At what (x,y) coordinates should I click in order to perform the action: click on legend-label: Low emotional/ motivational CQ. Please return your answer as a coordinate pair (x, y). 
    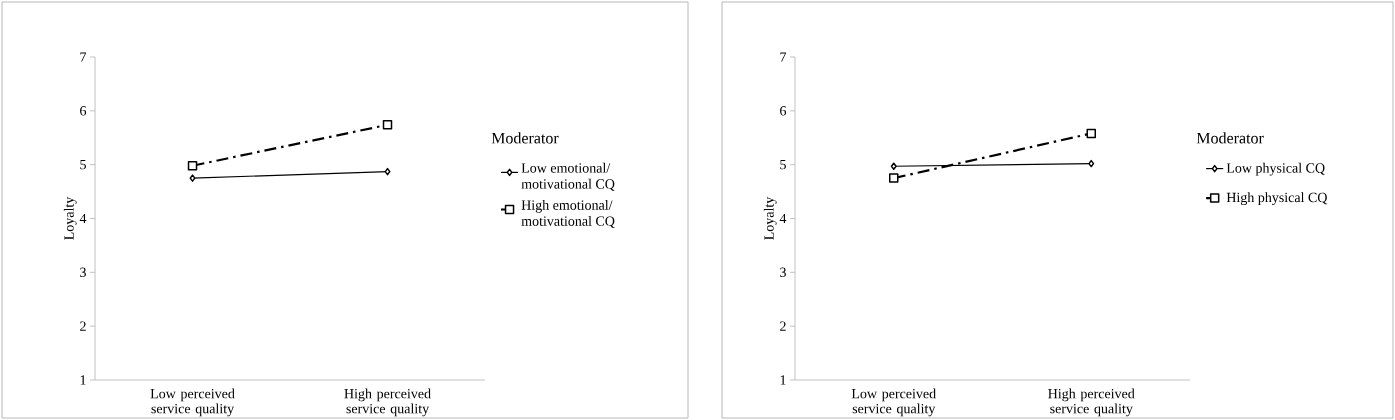
    Looking at the image, I should click on (568, 176).